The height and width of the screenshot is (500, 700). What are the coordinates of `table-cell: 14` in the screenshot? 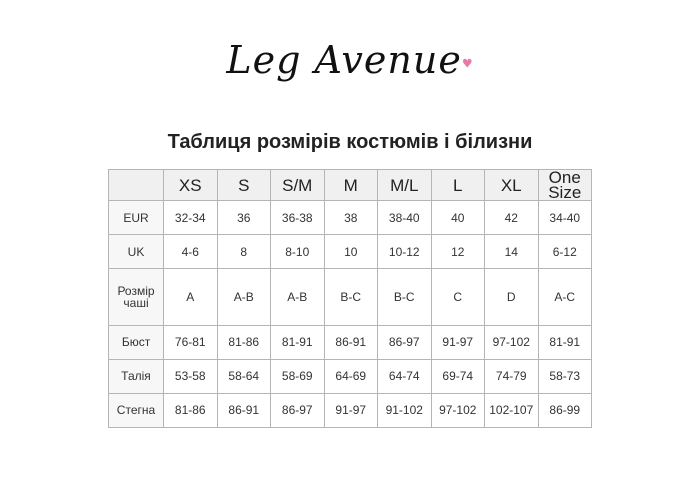 It's located at (511, 252).